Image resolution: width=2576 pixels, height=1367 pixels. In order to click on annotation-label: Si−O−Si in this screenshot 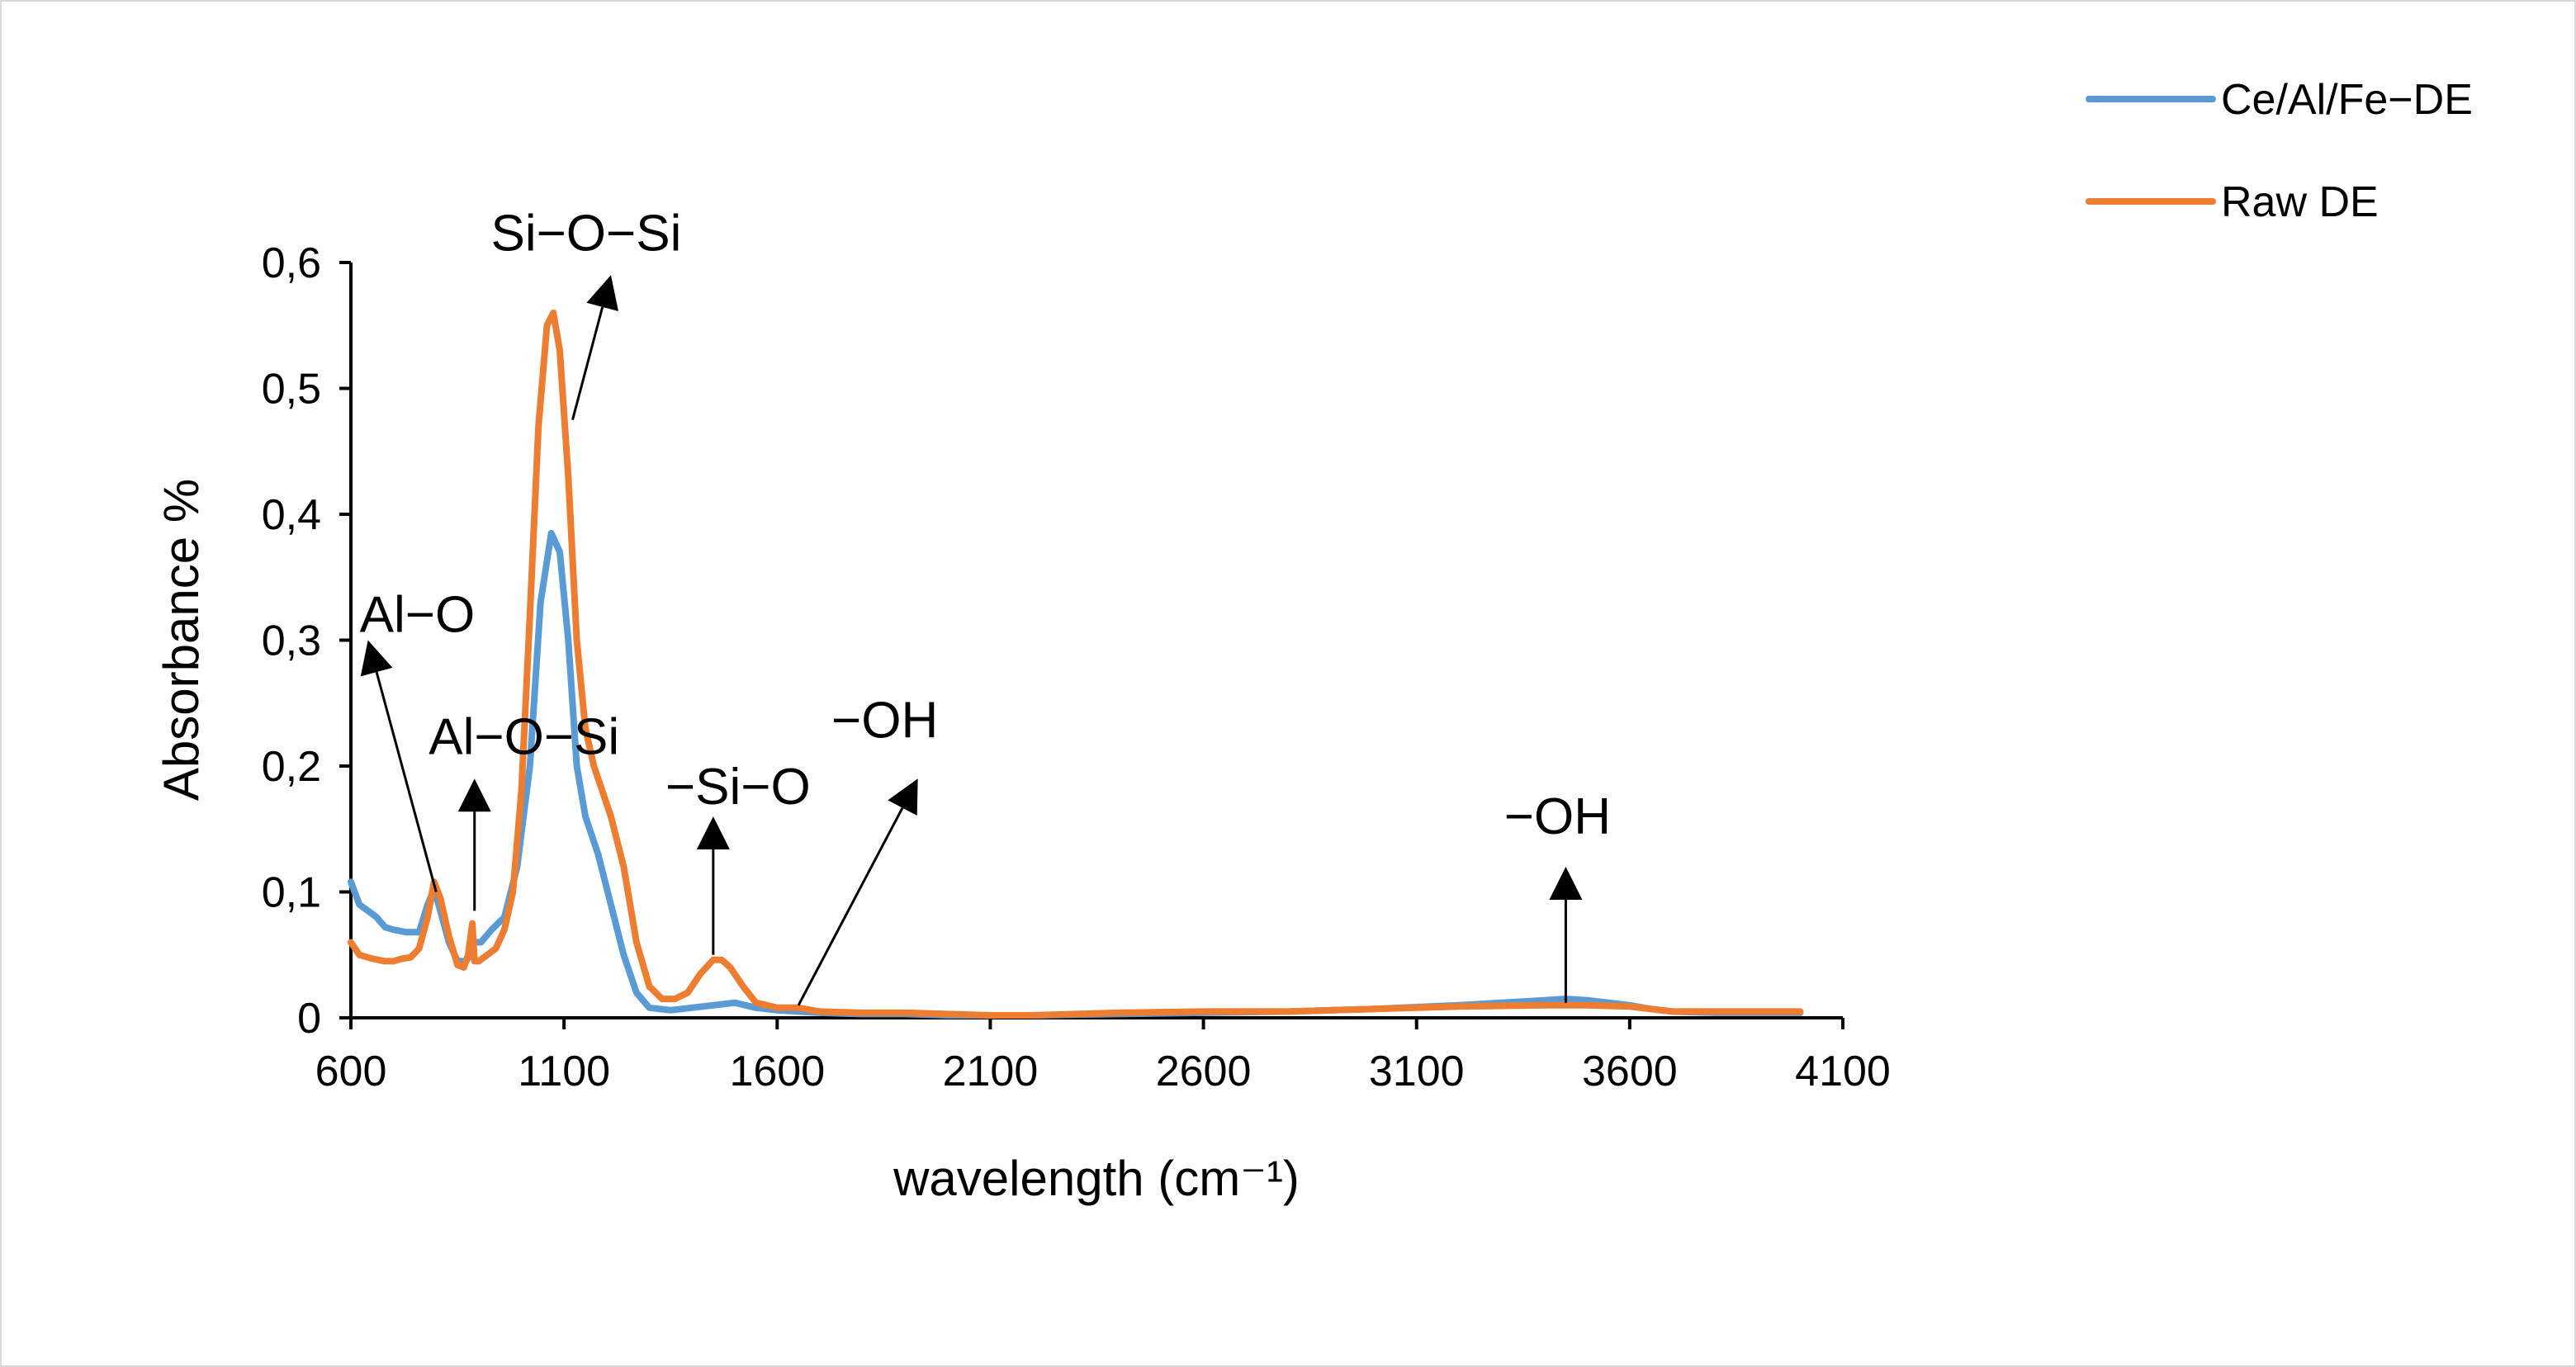, I will do `click(585, 234)`.